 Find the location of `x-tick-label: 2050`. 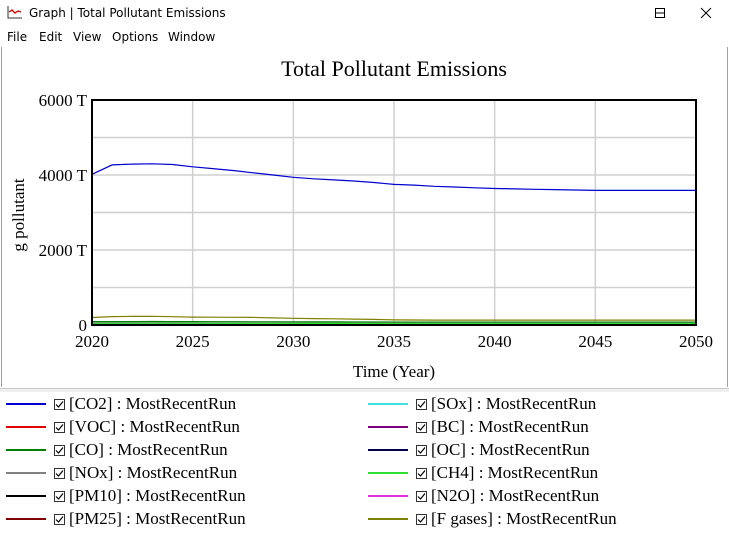

x-tick-label: 2050 is located at coordinates (696, 341).